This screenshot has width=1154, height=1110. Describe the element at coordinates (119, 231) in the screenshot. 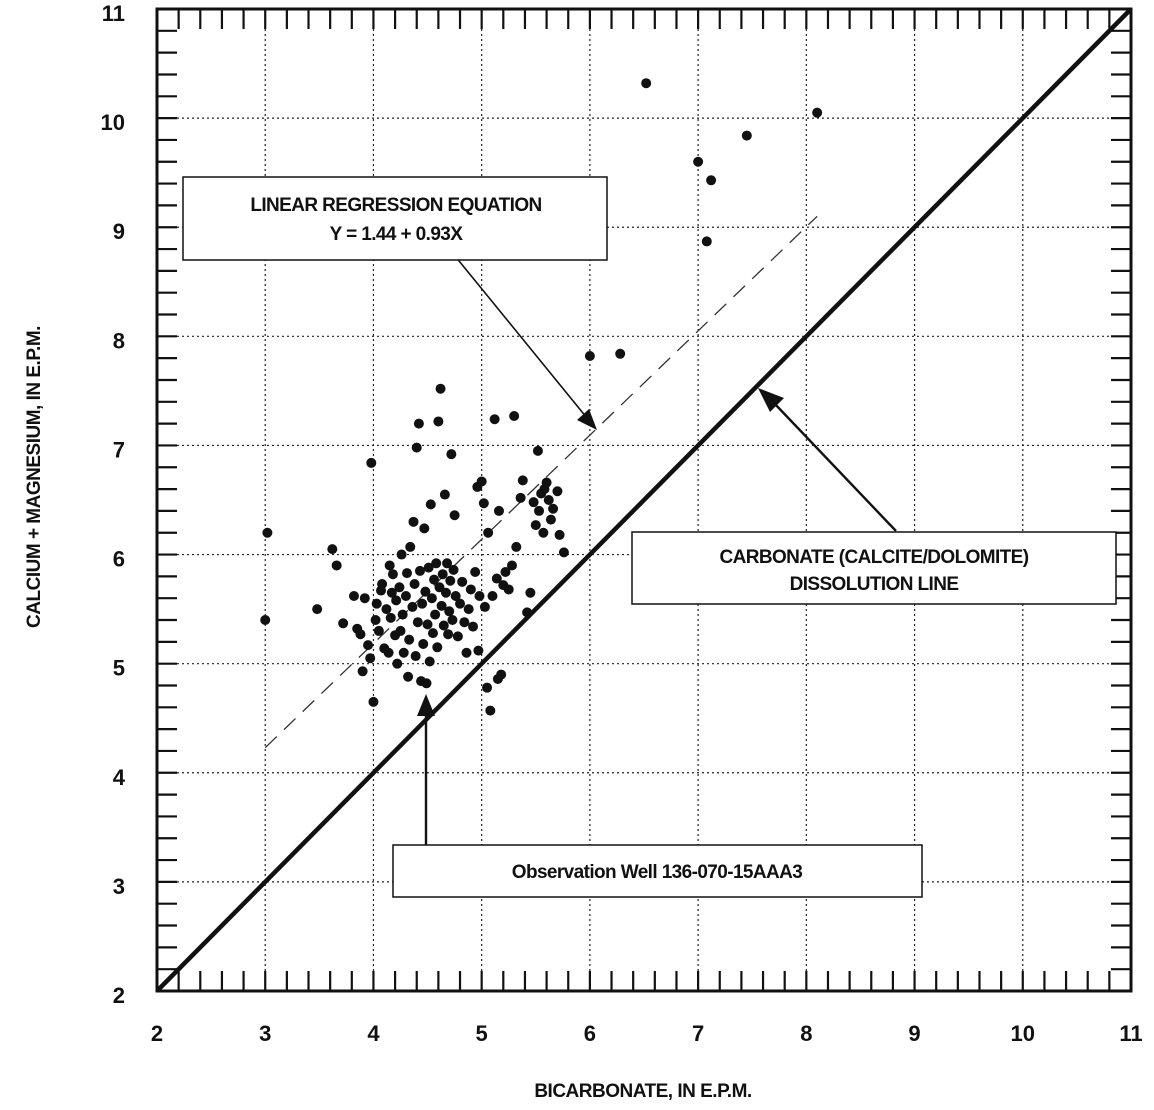

I see `y-tick-label: 9` at that location.